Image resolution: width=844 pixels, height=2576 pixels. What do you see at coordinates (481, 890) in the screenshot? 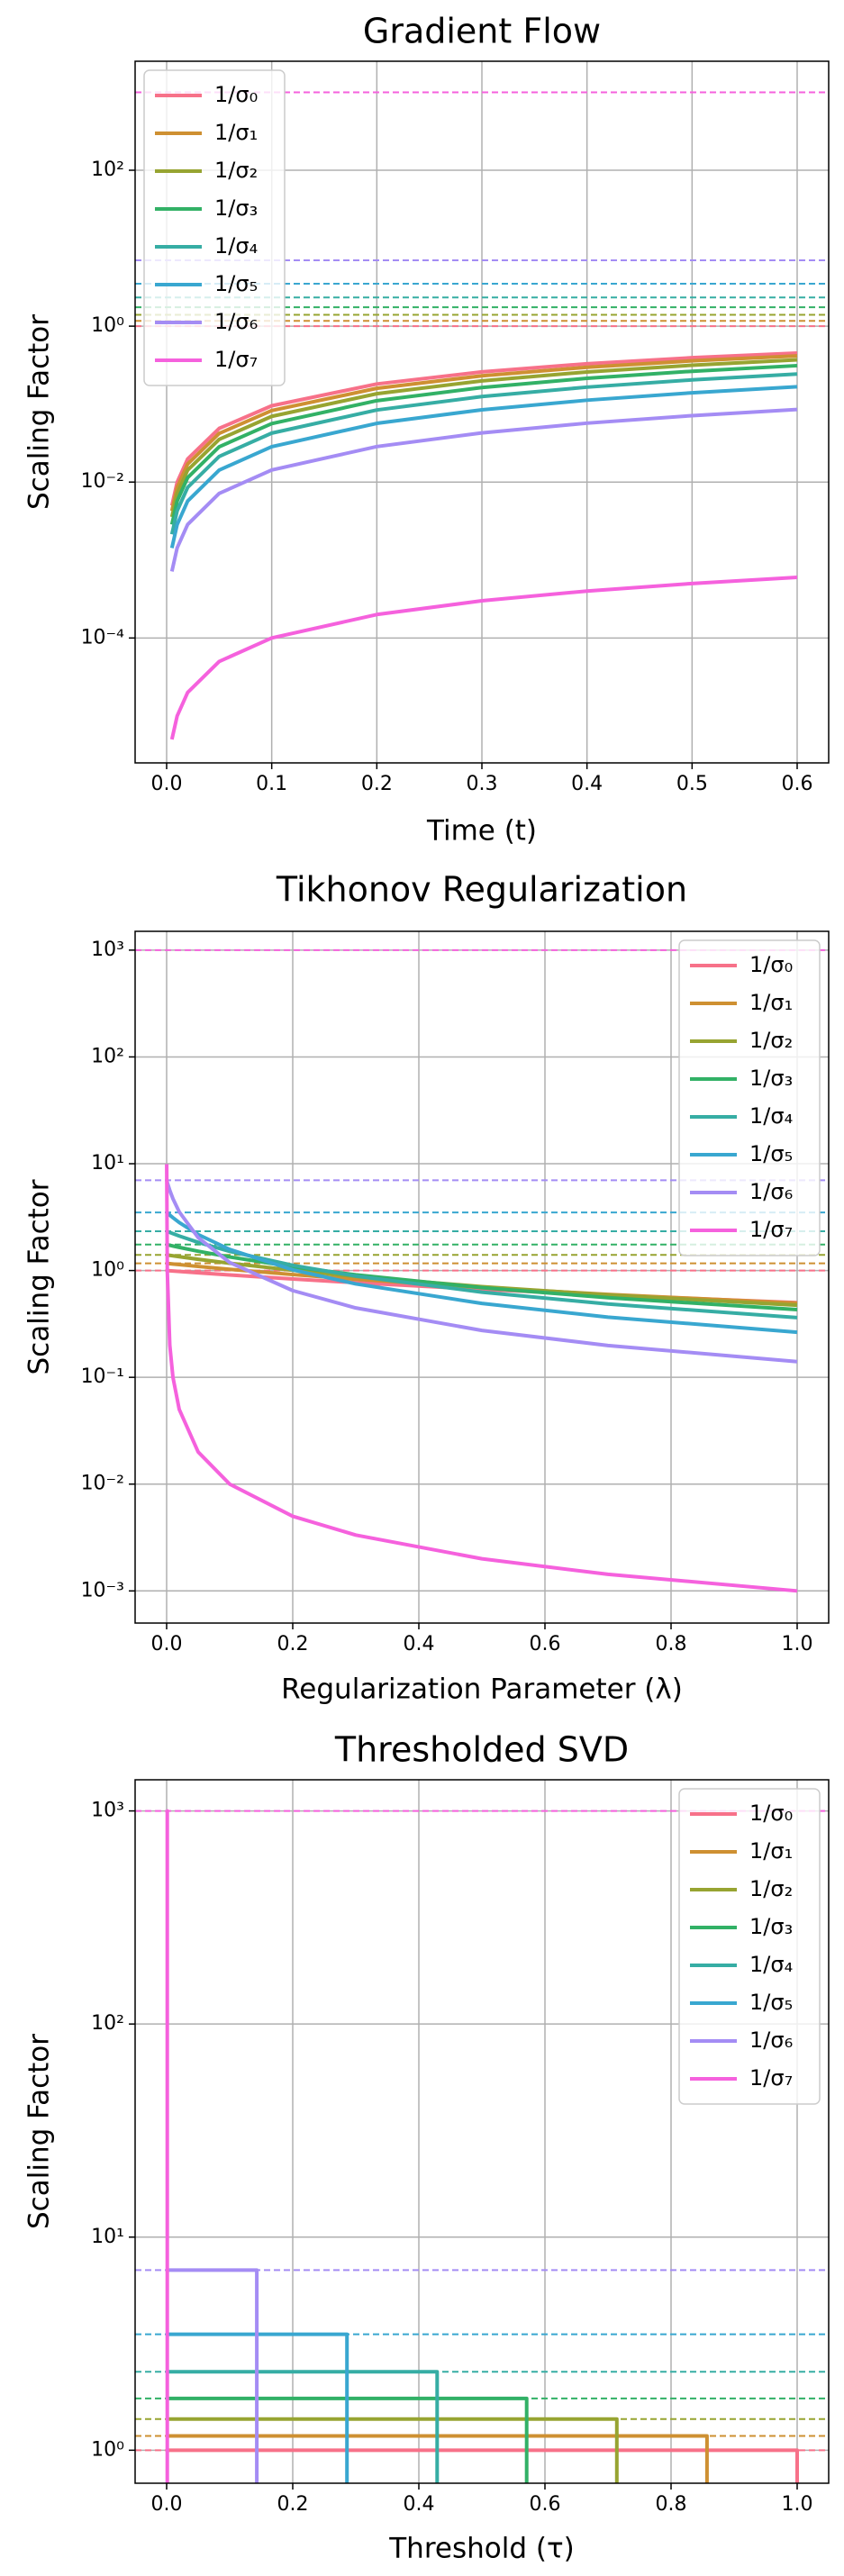
I see `chart-title: Tikhonov Regularization` at bounding box center [481, 890].